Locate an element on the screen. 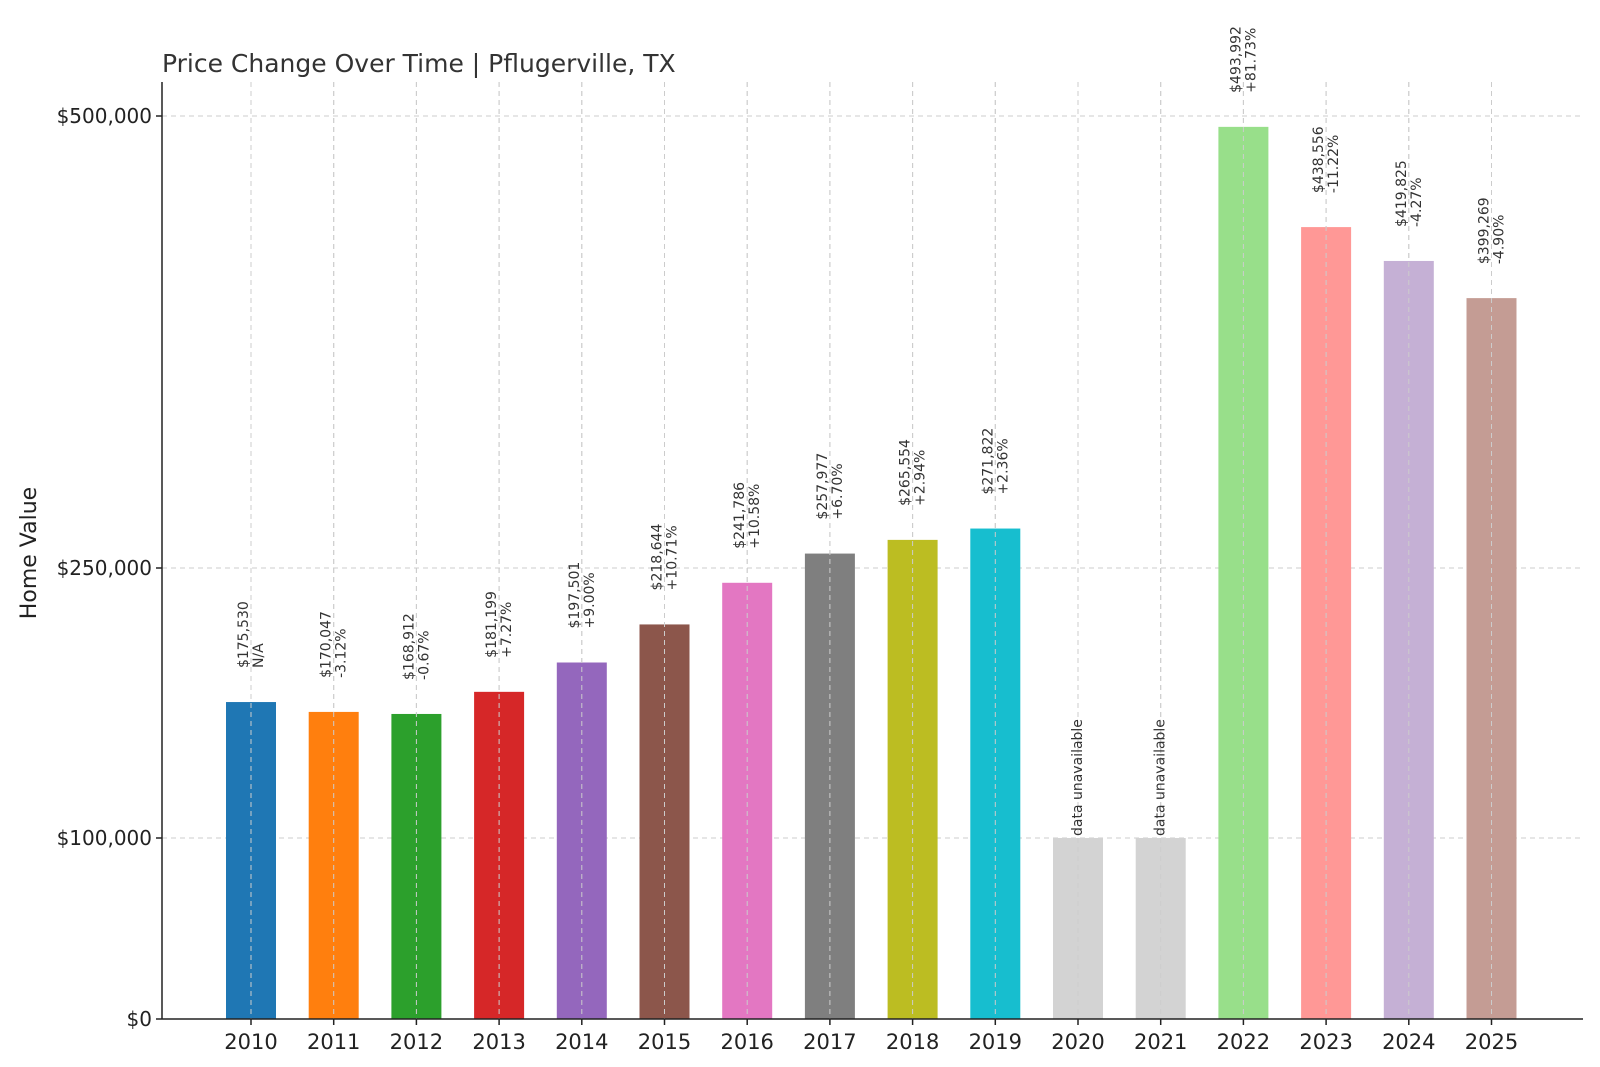 The height and width of the screenshot is (1067, 1600). change-label-2013: +7.27% is located at coordinates (507, 630).